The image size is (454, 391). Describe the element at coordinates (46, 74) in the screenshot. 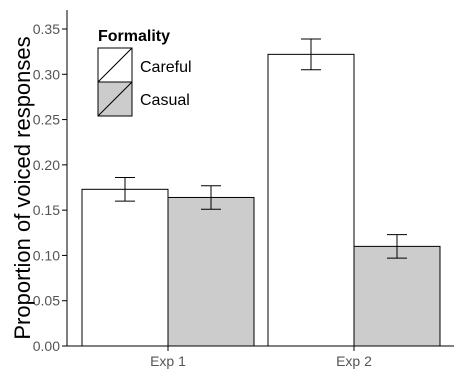

I see `y-tick-label: 0.30` at that location.